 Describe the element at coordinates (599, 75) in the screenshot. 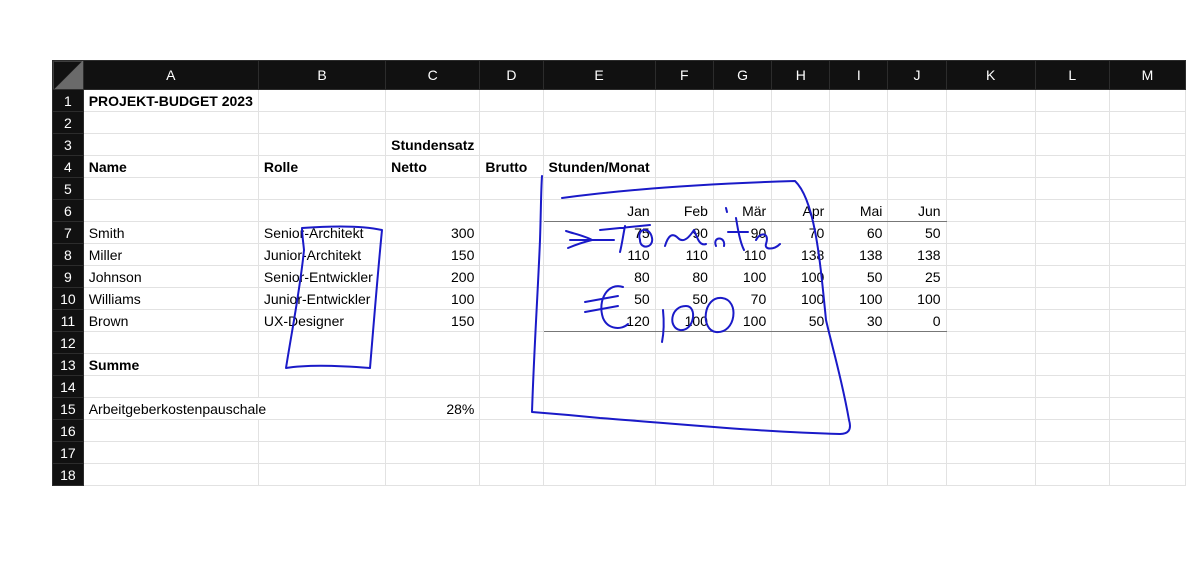

I see `column-header-e: E` at that location.